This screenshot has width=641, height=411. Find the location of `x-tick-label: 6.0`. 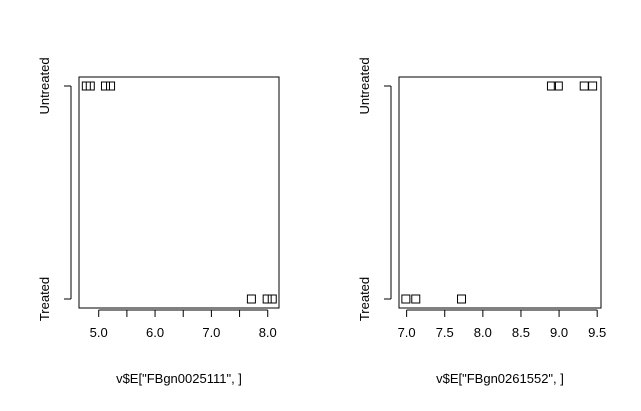

x-tick-label: 6.0 is located at coordinates (155, 332).